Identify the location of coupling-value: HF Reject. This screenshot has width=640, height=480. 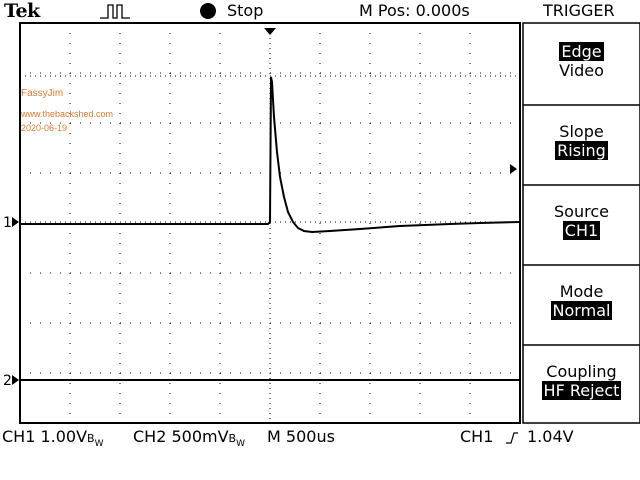
(581, 390).